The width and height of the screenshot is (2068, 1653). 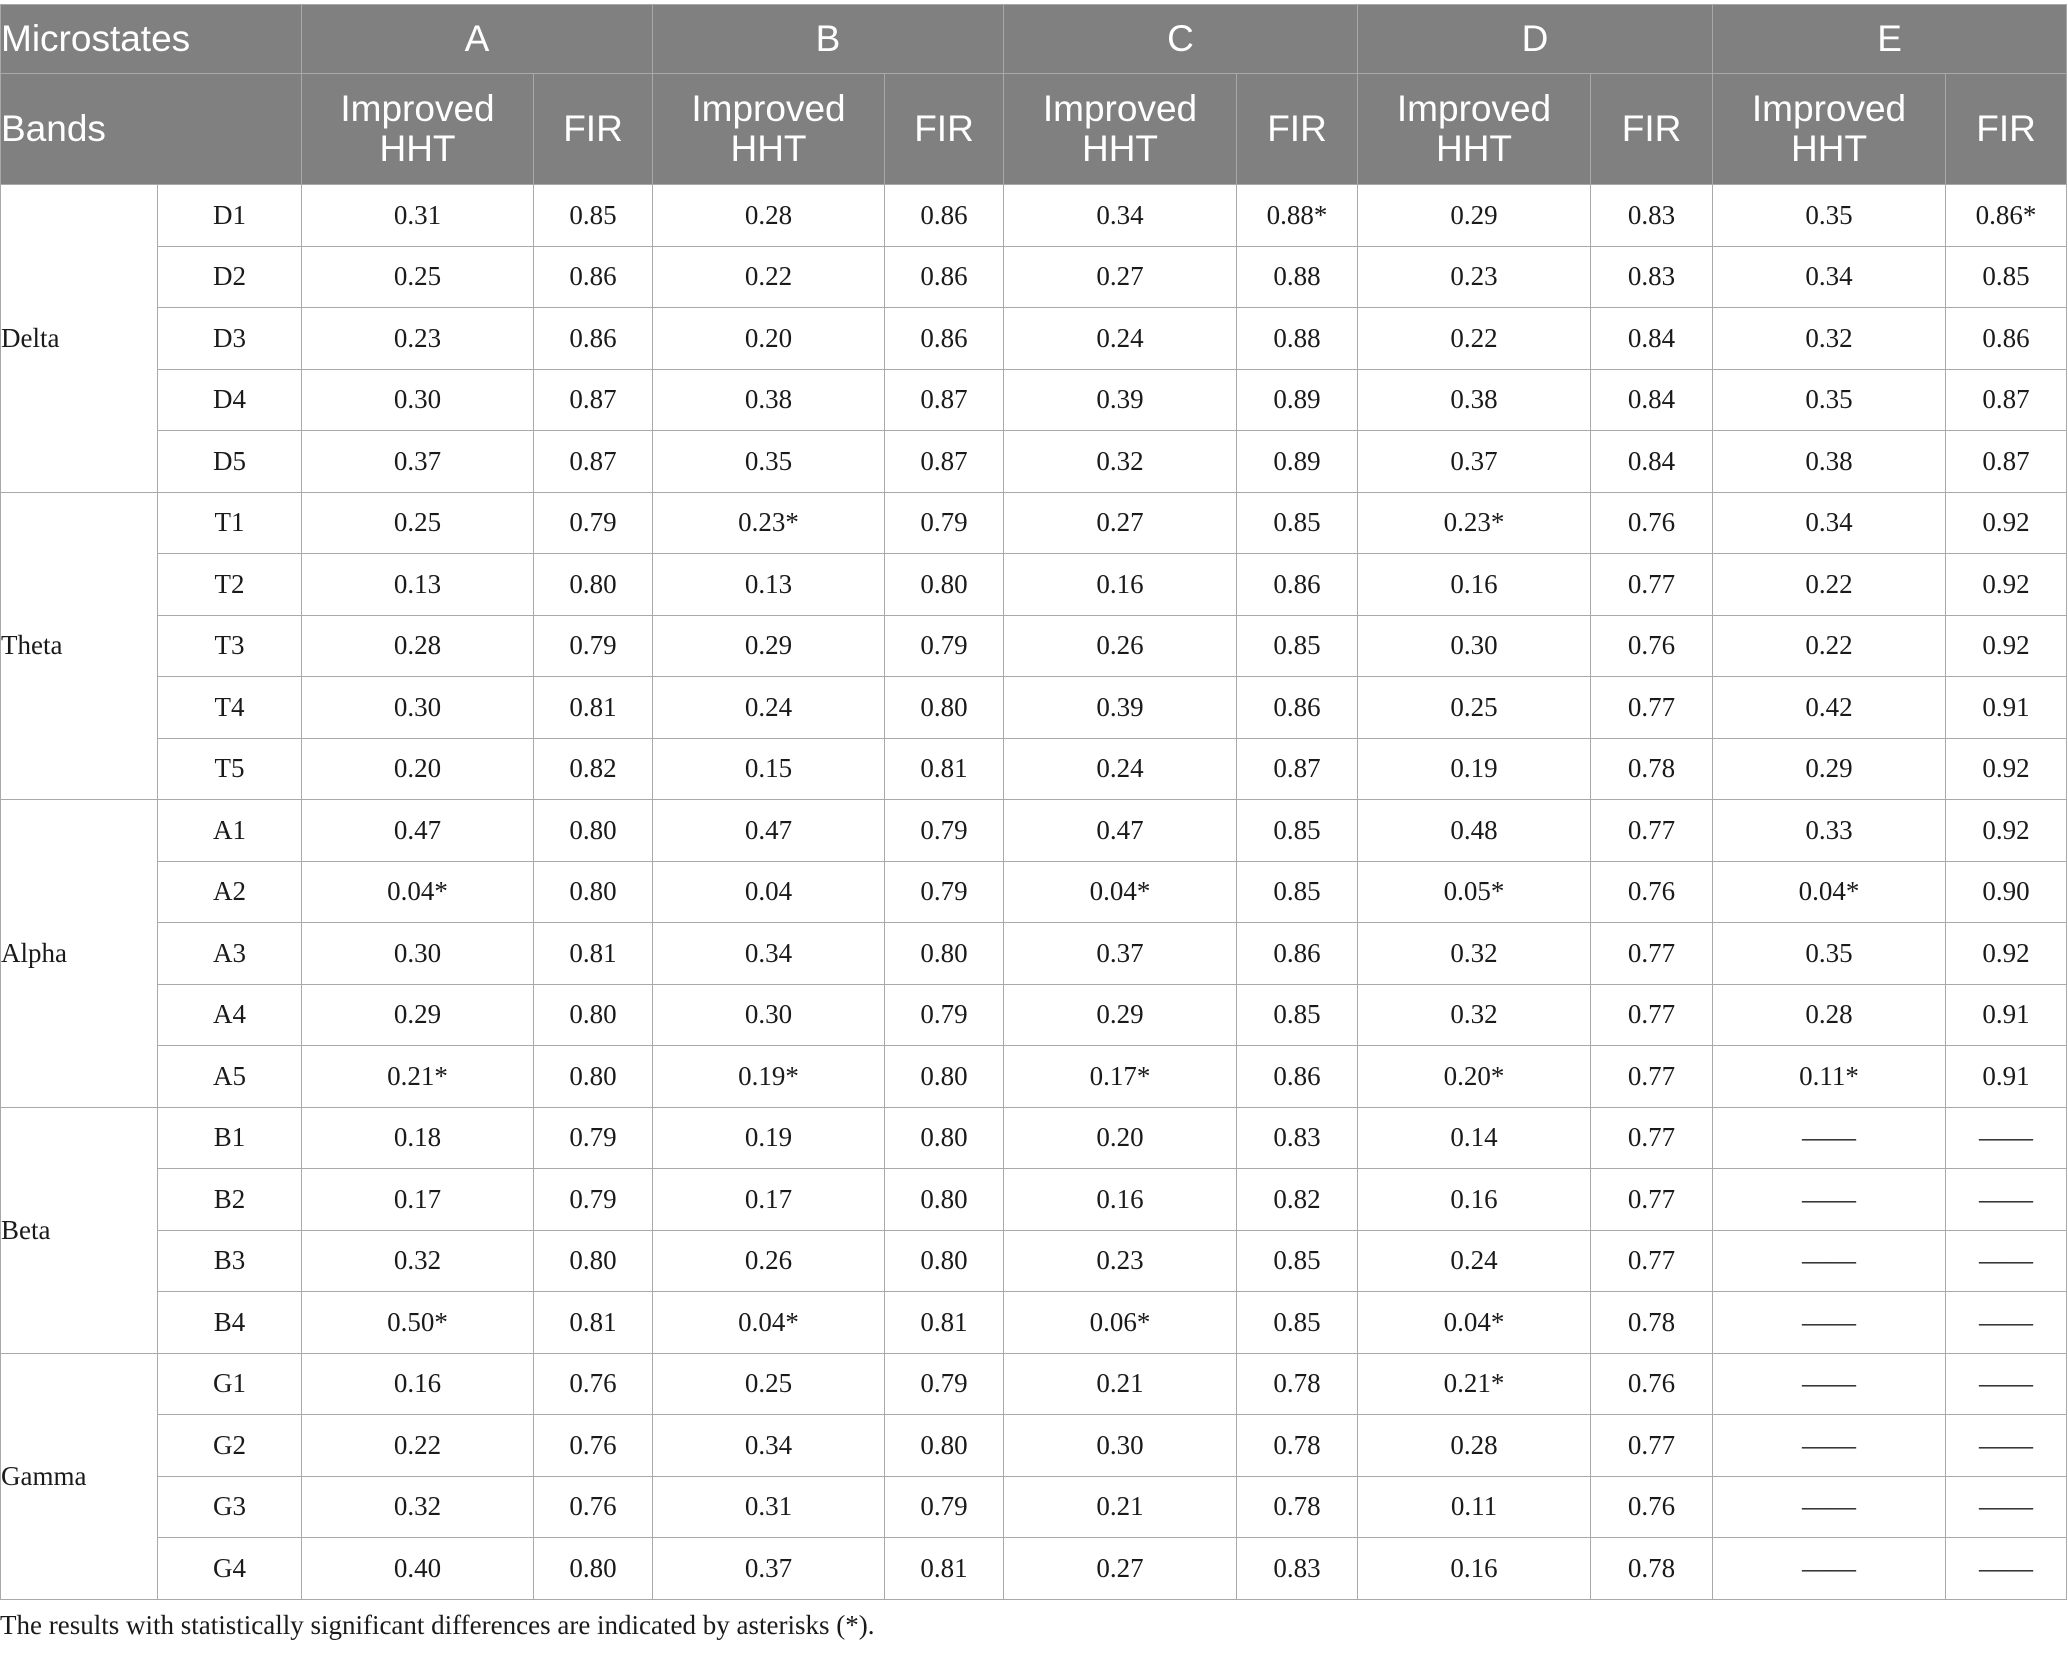 What do you see at coordinates (828, 39) in the screenshot?
I see `microstate-b-header: B` at bounding box center [828, 39].